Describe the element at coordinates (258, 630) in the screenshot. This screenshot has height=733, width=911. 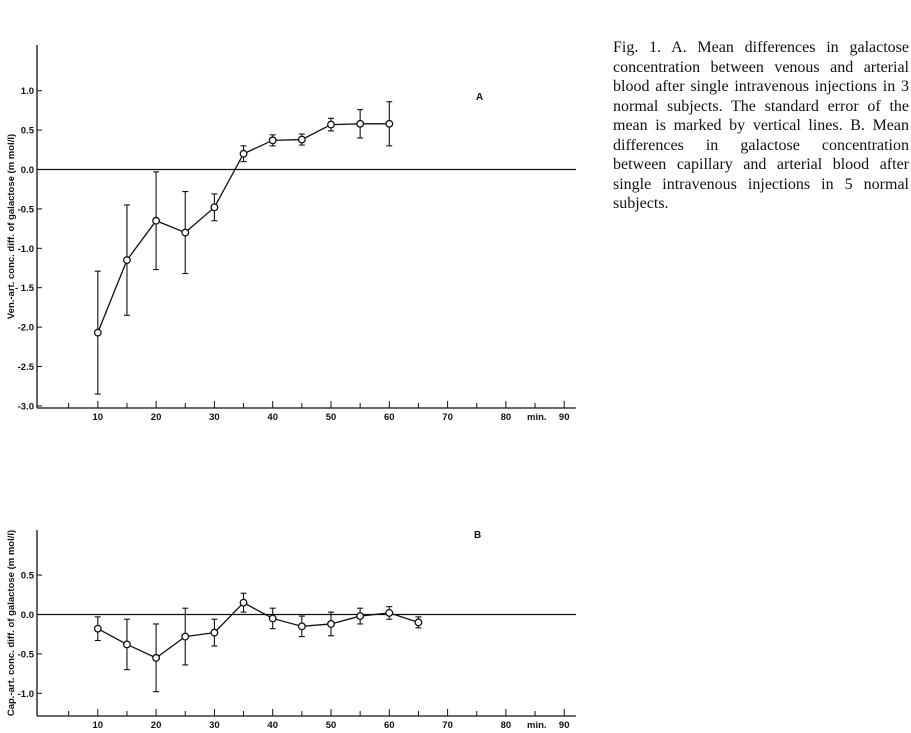
I see `series-line` at that location.